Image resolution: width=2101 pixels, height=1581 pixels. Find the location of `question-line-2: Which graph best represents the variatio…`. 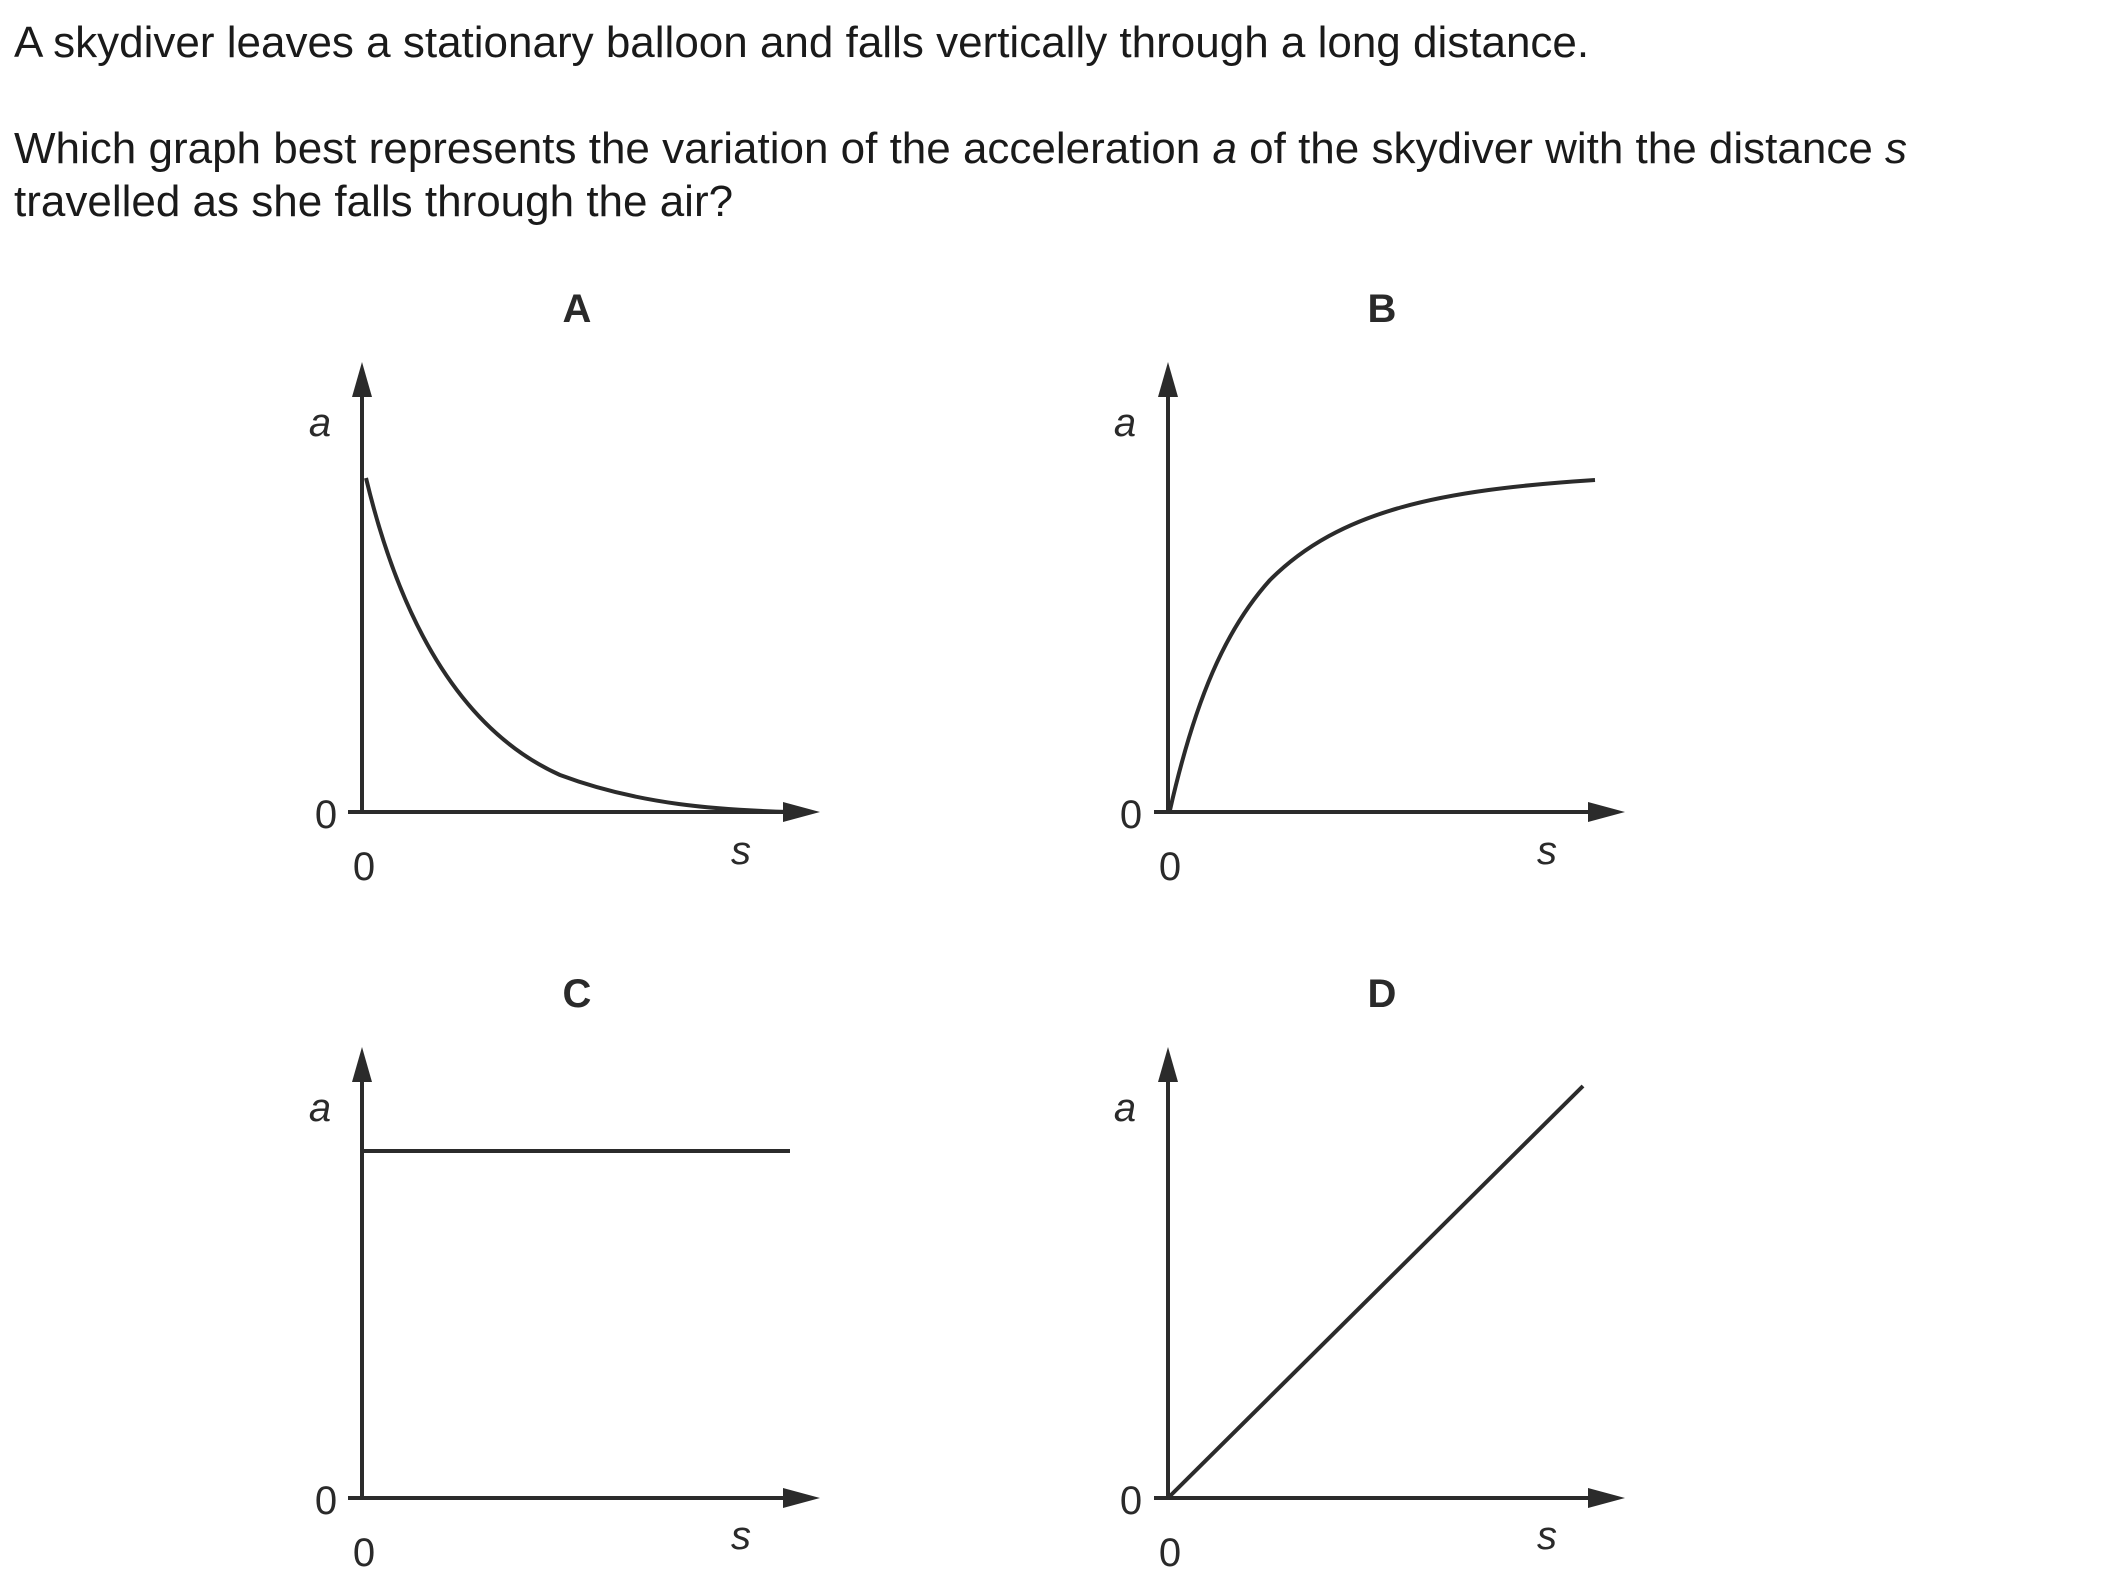

question-line-2: Which graph best represents the variatio… is located at coordinates (960, 148).